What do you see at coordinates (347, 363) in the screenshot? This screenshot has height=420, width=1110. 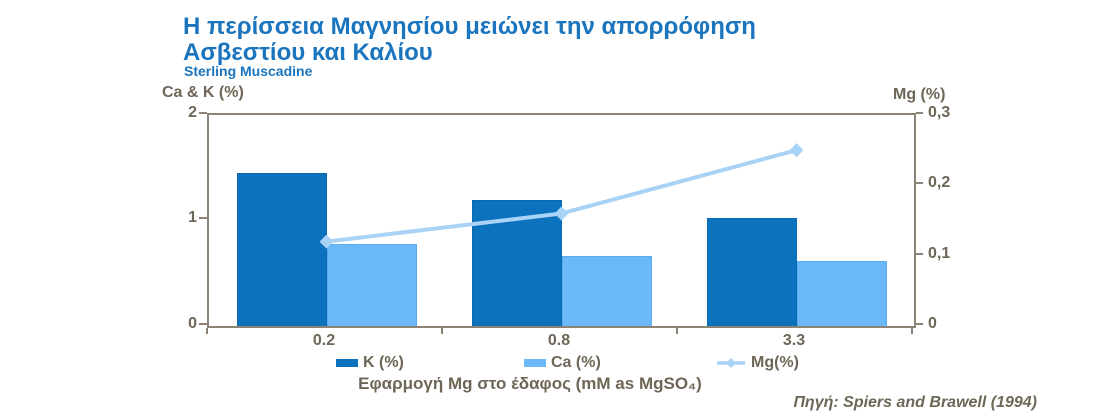 I see `k-series-swatch` at bounding box center [347, 363].